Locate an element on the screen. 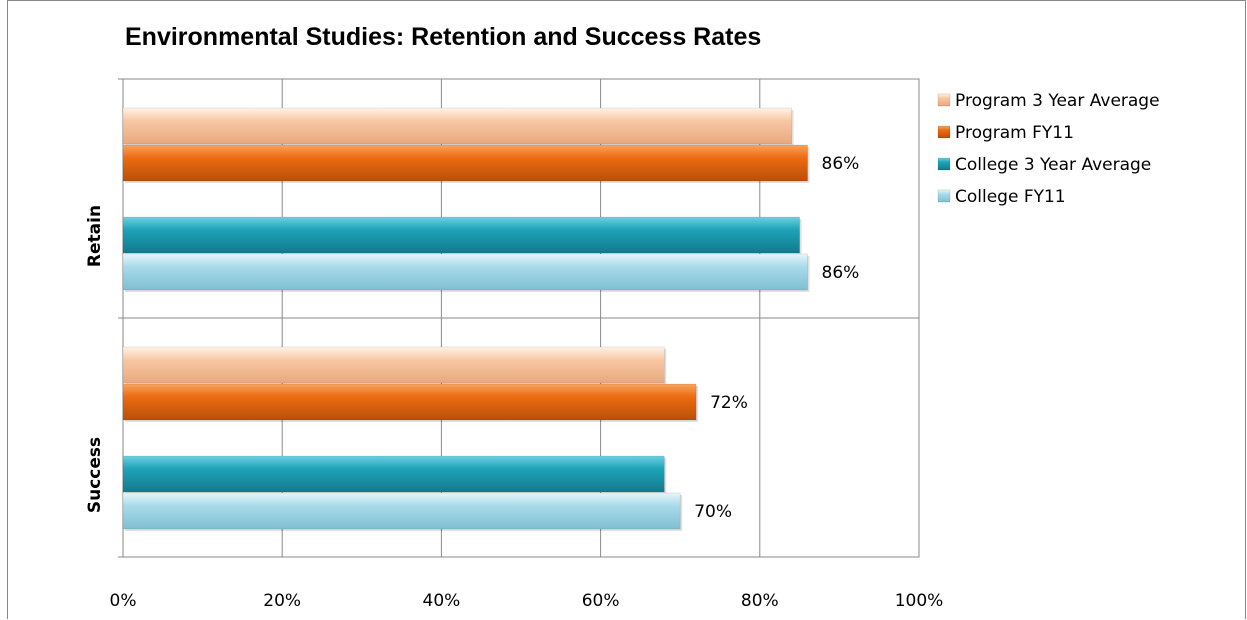 This screenshot has height=620, width=1247. legend-label: College 3 Year Average is located at coordinates (1053, 165).